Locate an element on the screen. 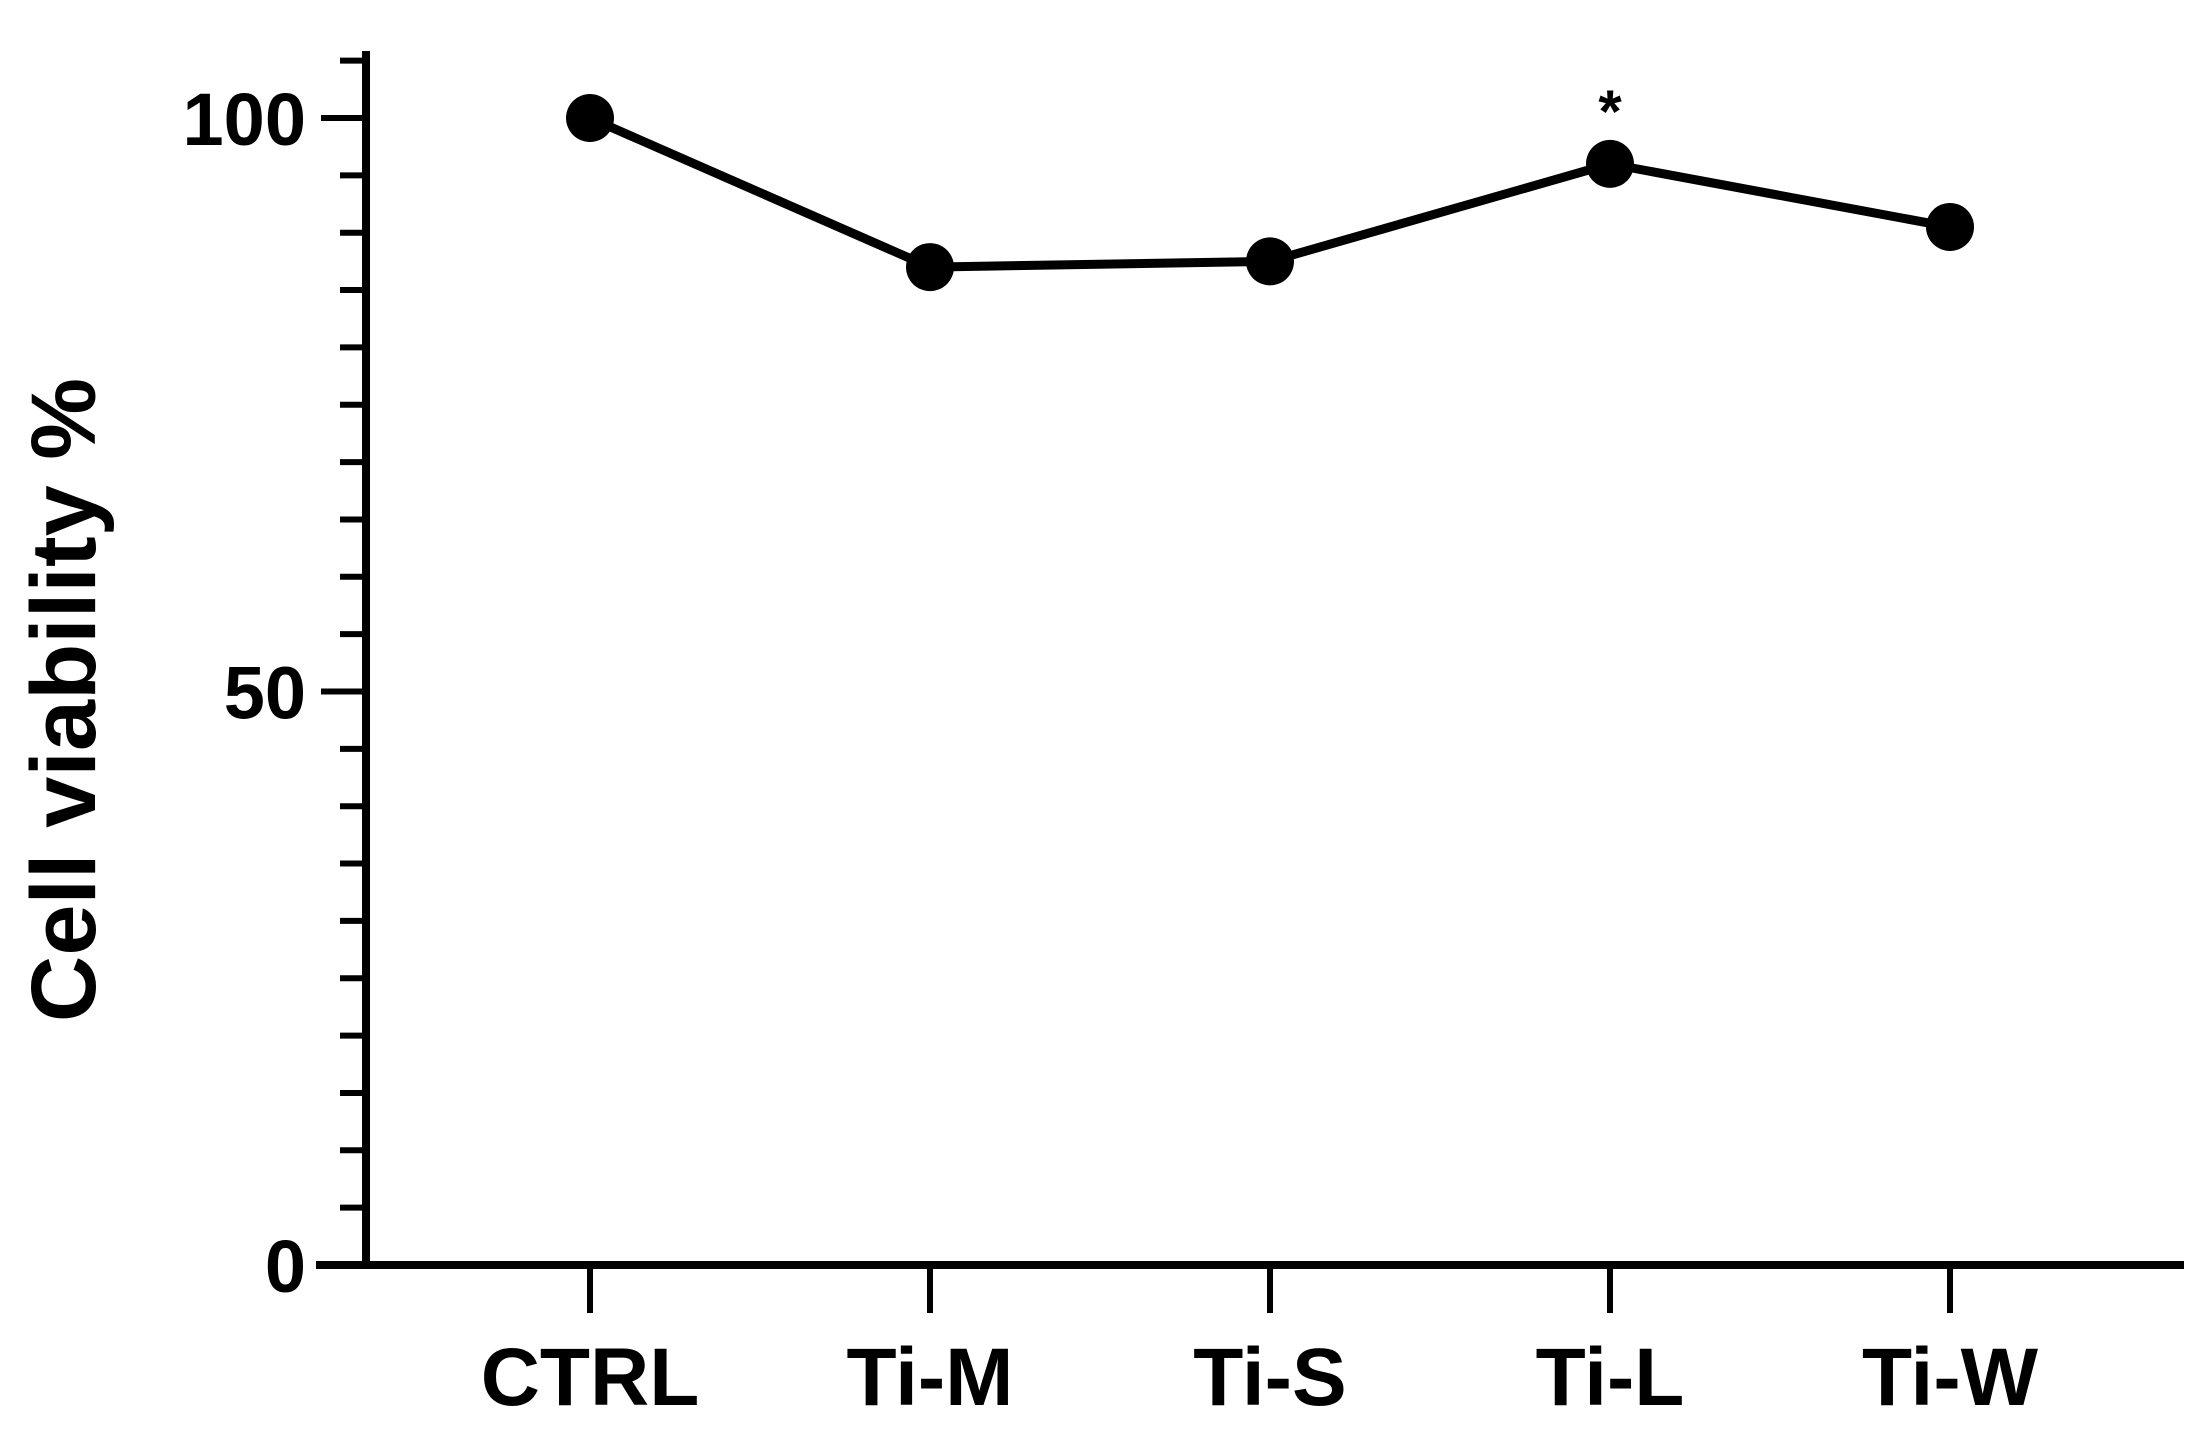  x-axis-tick-labels: CTRL Ti-M Ti-S Ti-L Ti-W is located at coordinates (1260, 1377).